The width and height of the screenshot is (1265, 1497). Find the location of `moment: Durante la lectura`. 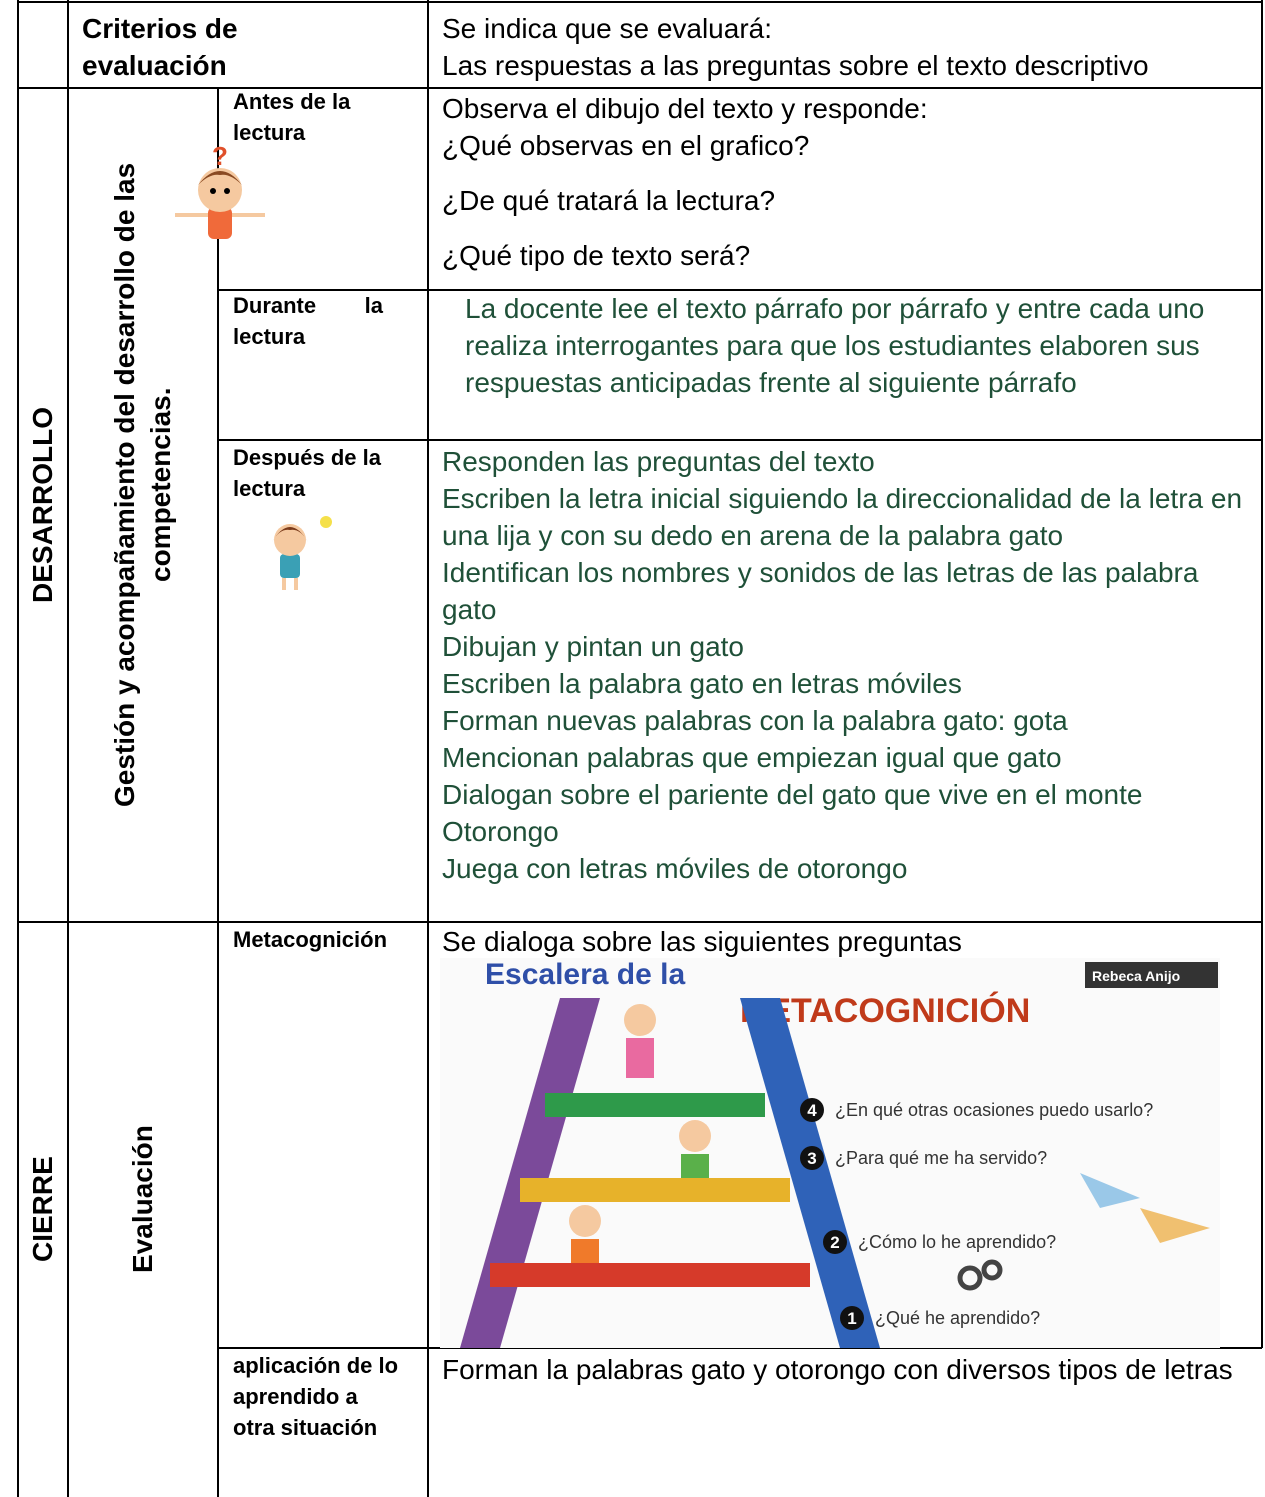

moment: Durante la lectura is located at coordinates (308, 321).